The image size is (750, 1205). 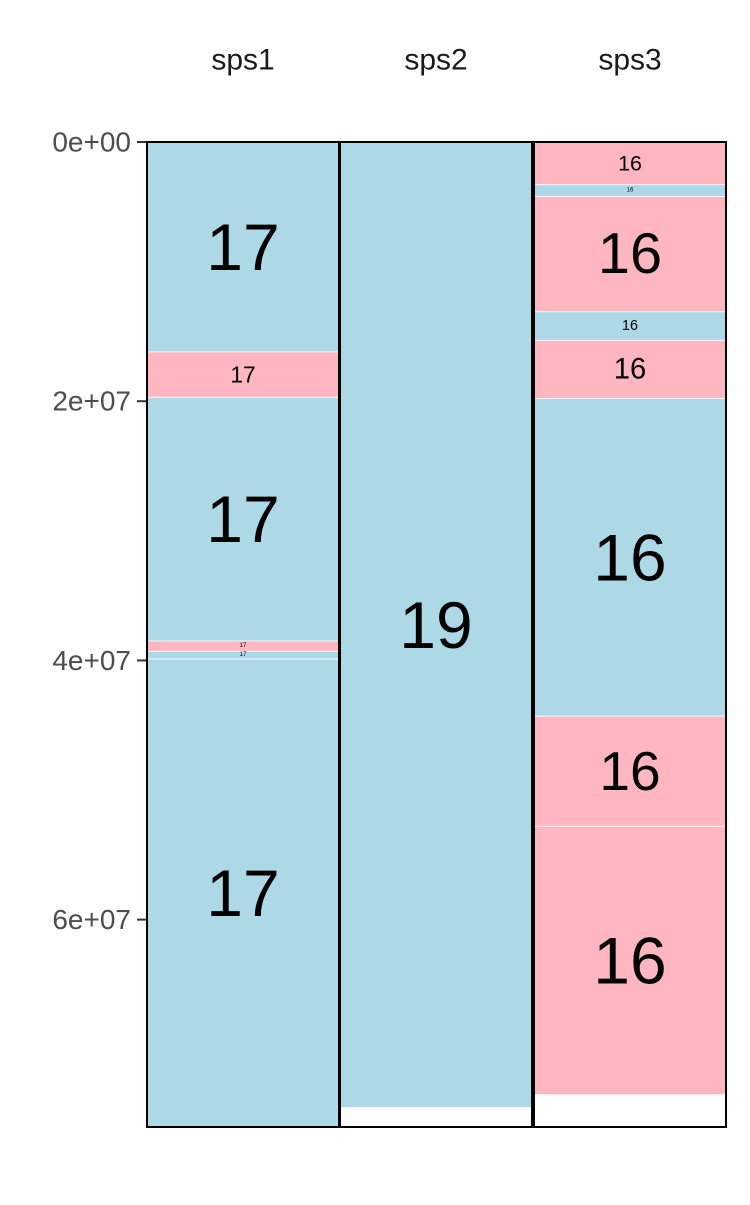 I want to click on column-headers: sps1 sps2 sps3, so click(x=436, y=60).